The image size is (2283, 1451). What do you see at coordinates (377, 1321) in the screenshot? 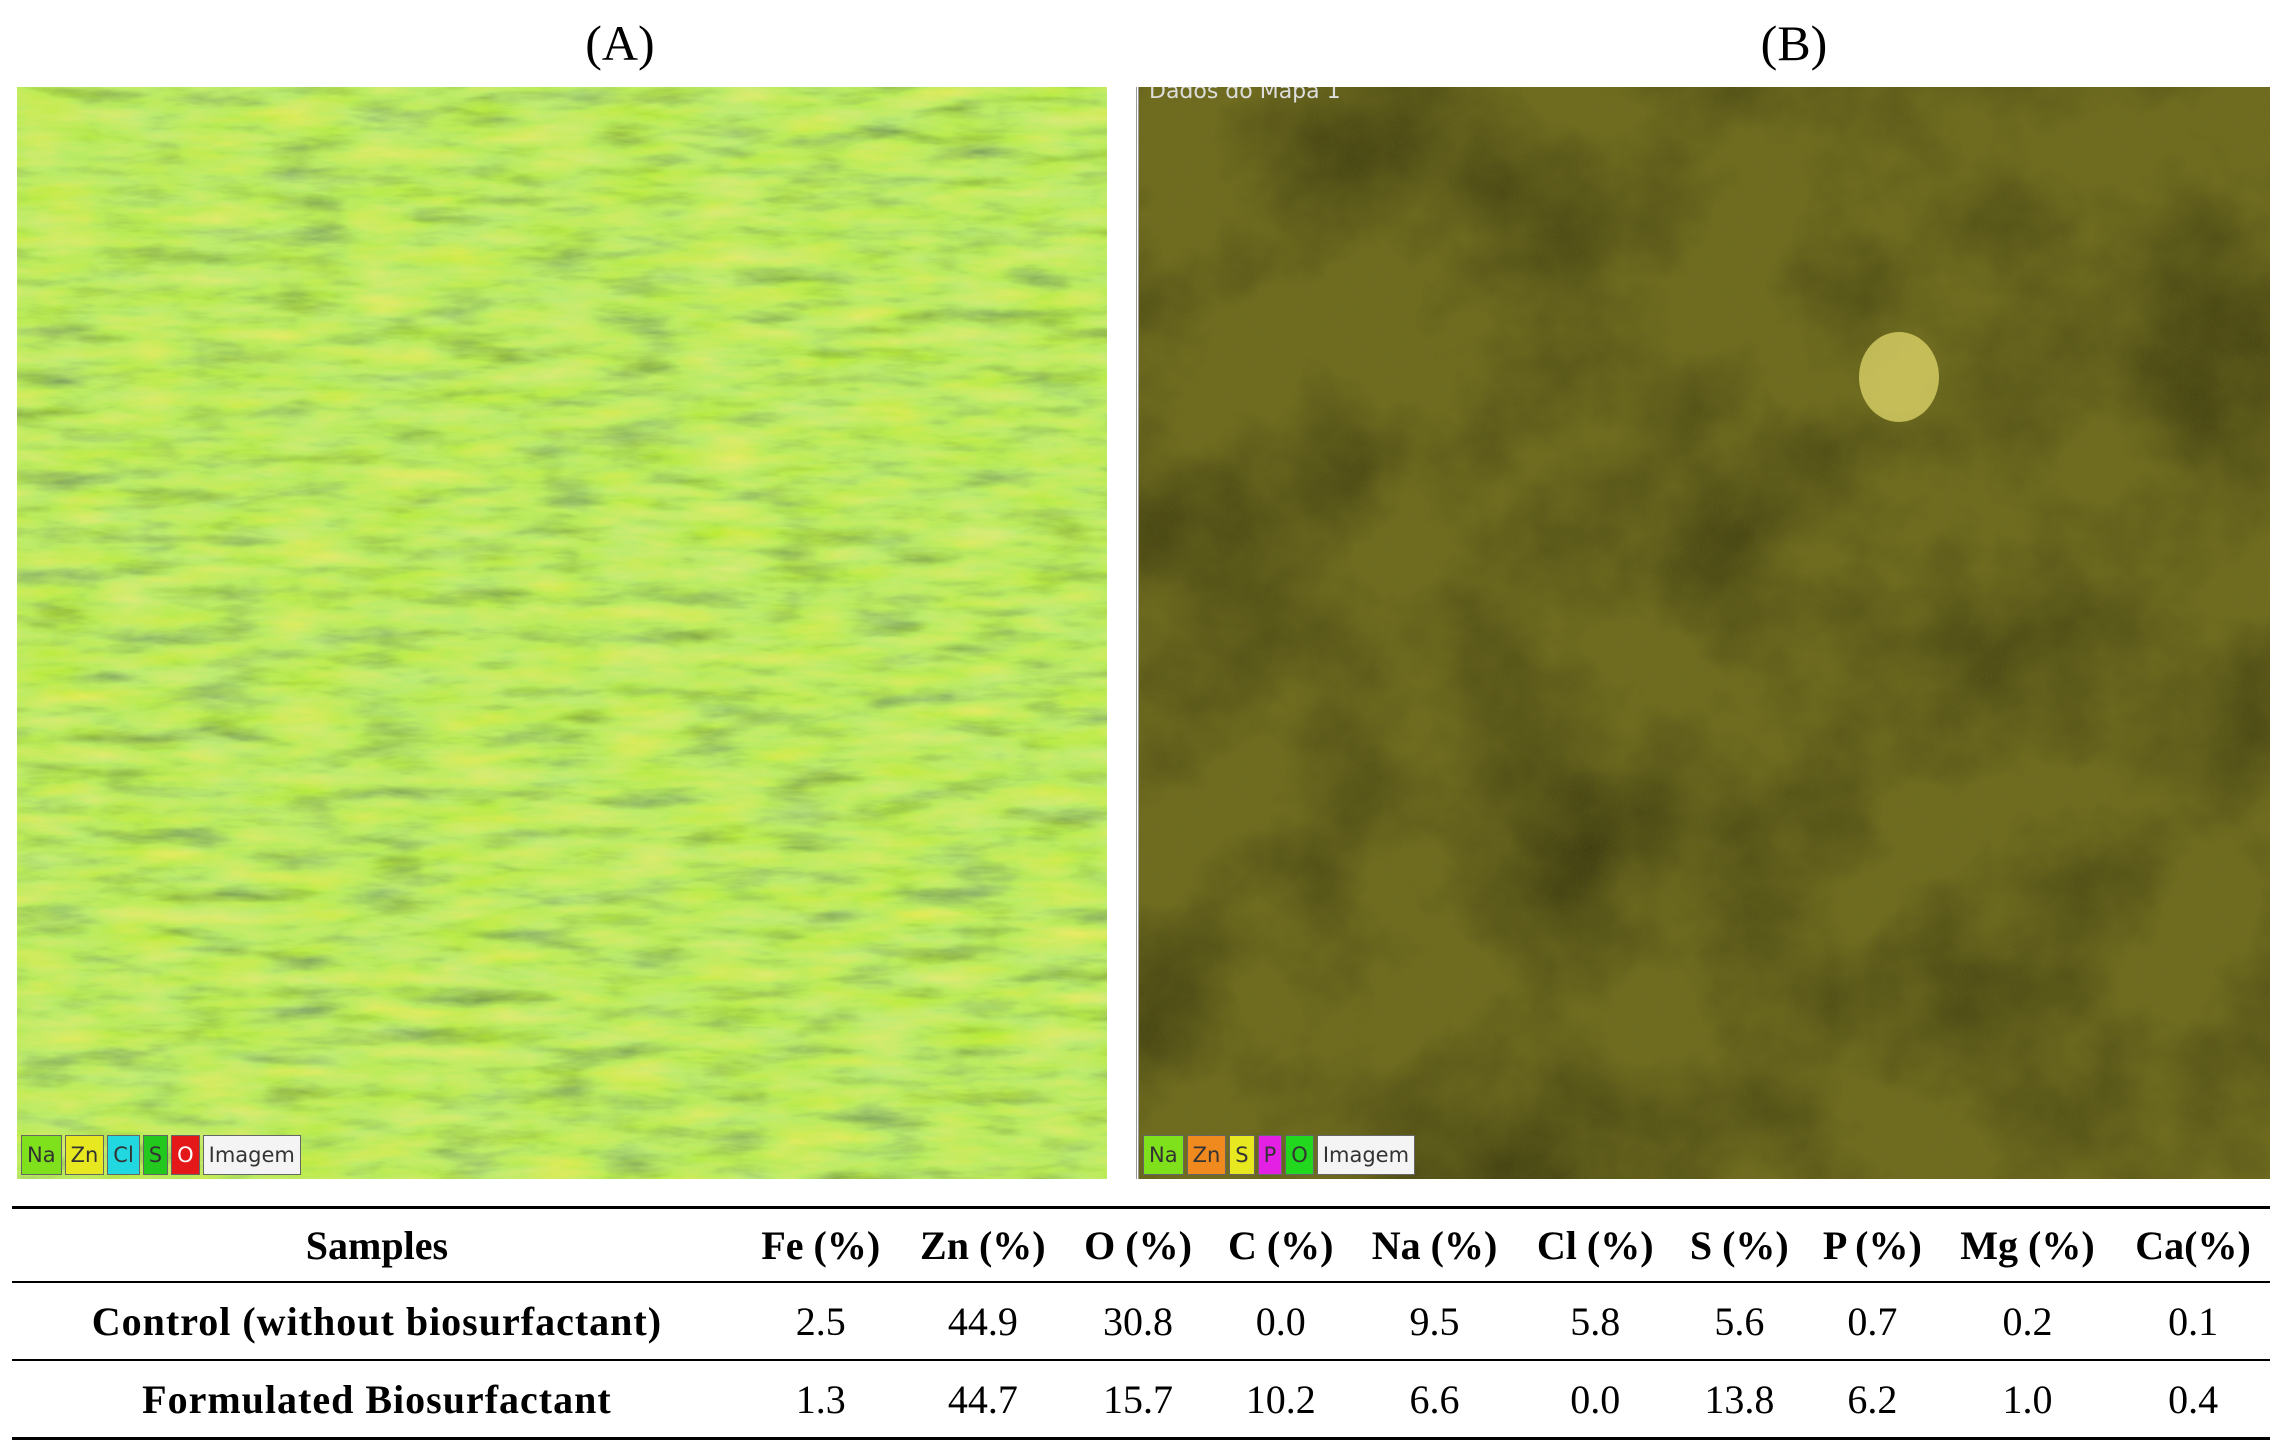
I see `sample-name: Control (without biosurfactant)` at bounding box center [377, 1321].